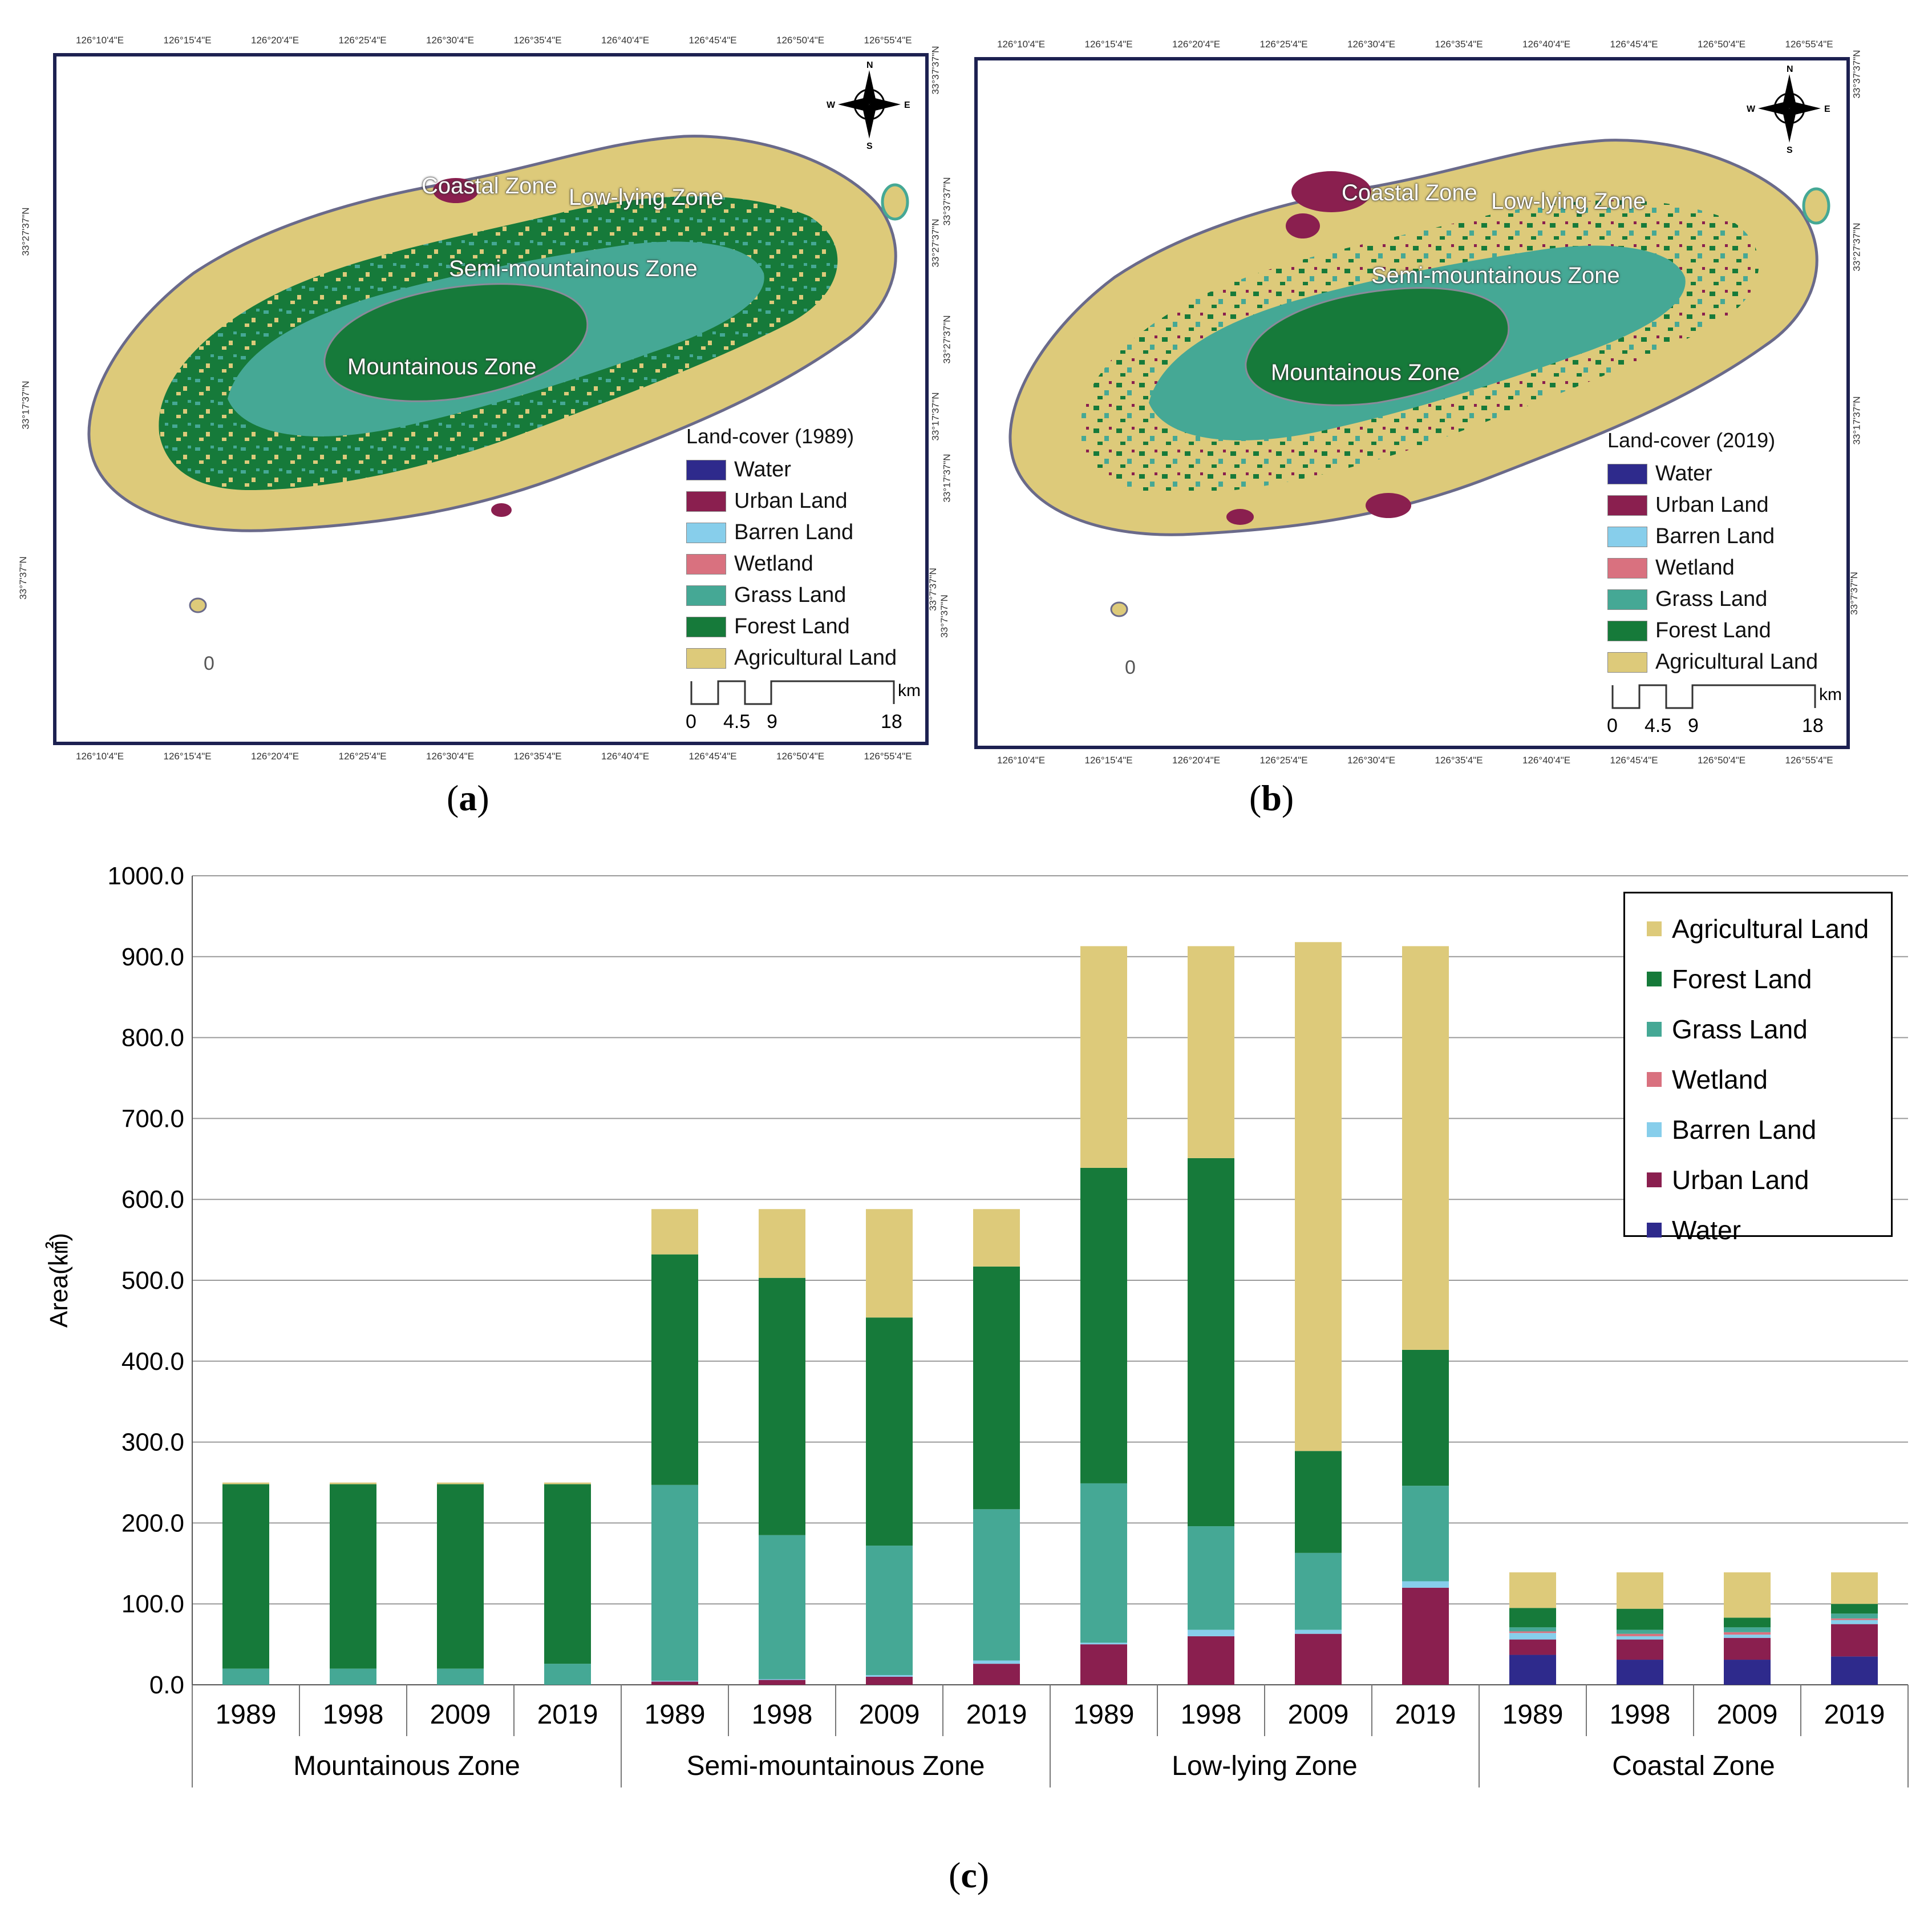  What do you see at coordinates (152, 1362) in the screenshot?
I see `y-tick-label: 400.0` at bounding box center [152, 1362].